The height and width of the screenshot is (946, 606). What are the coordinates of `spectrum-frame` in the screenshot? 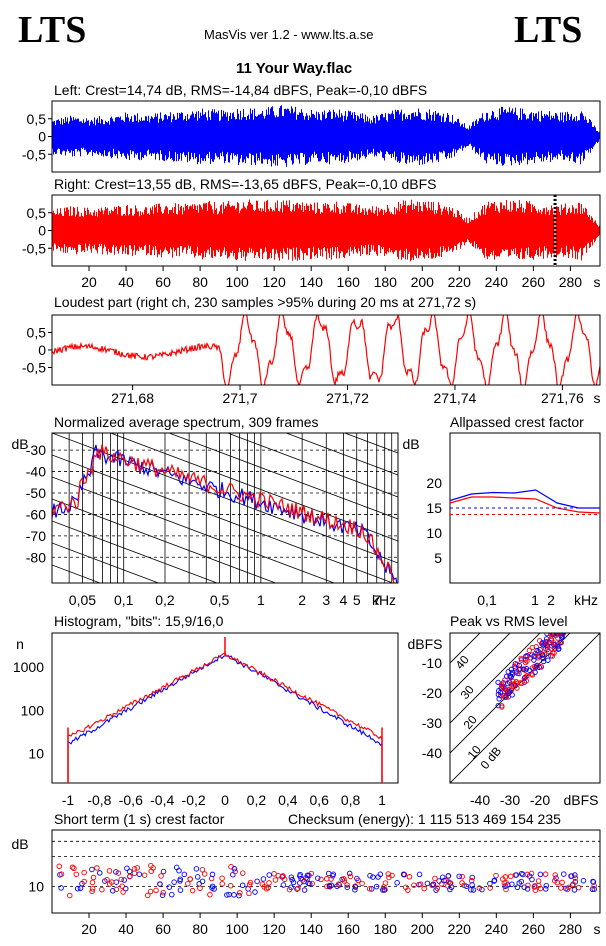 It's located at (225, 508).